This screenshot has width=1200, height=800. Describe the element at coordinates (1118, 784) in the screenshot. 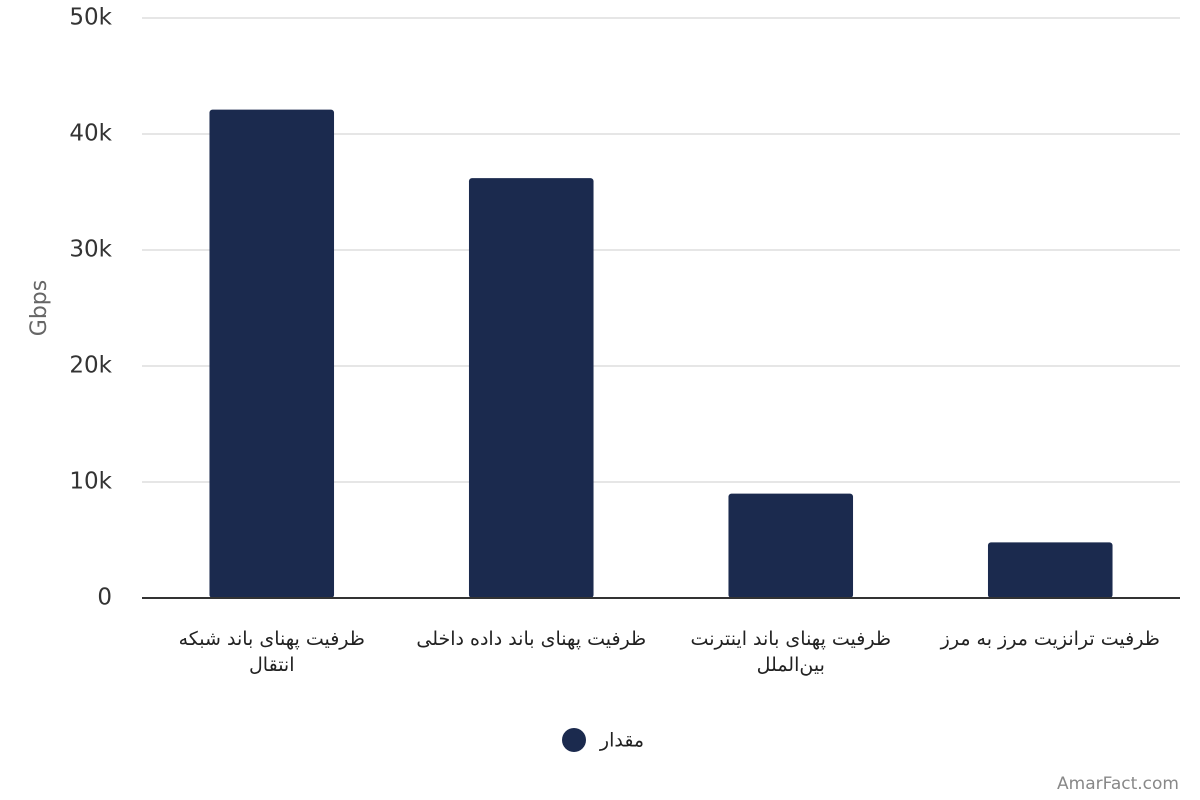

I see `source: AmarFact.com` at that location.